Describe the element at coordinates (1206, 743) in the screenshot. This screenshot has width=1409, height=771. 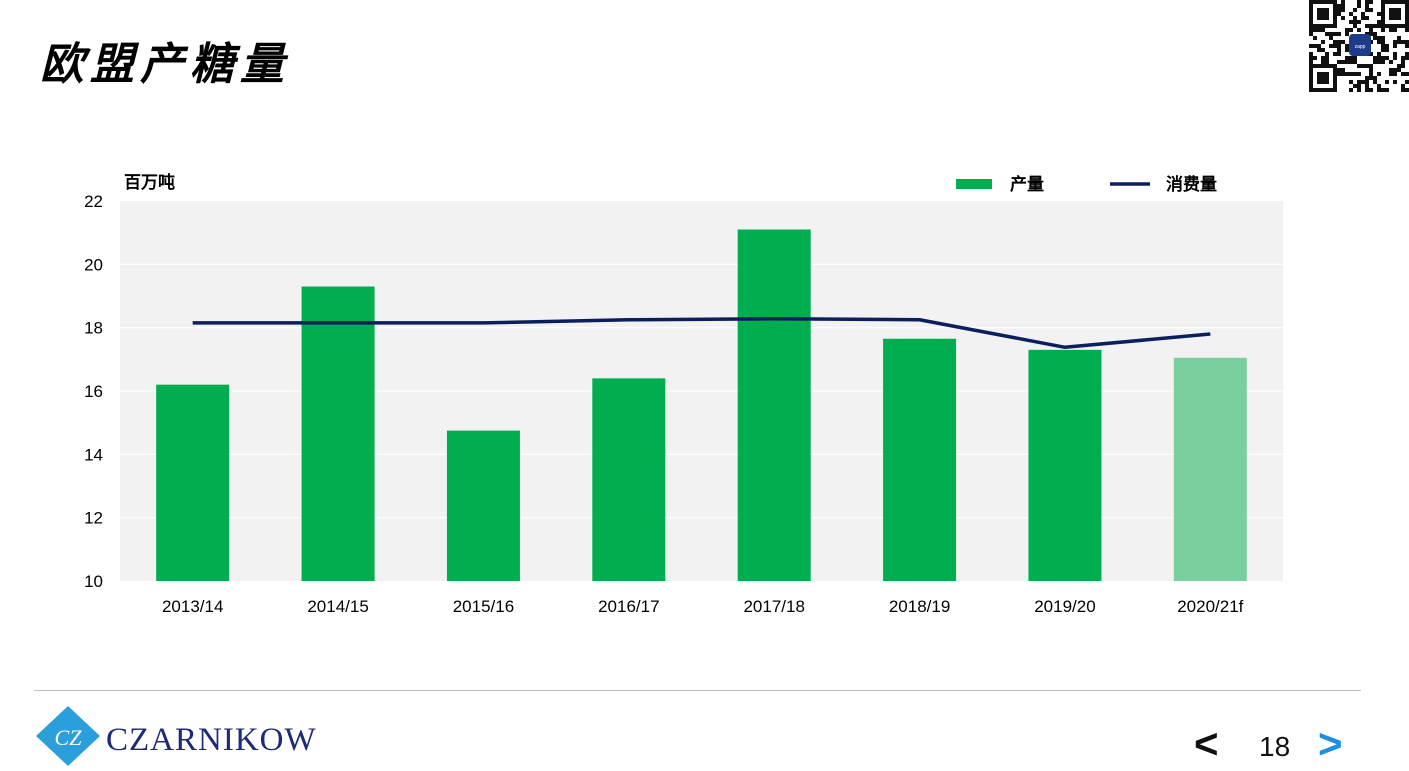
I see `prev-page-button: <` at that location.